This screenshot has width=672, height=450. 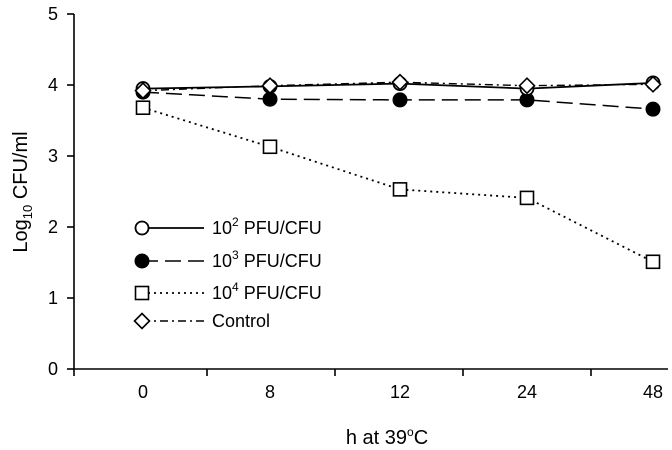 I want to click on legend-entry-1: 102 PFU/CFU, so click(x=228, y=226).